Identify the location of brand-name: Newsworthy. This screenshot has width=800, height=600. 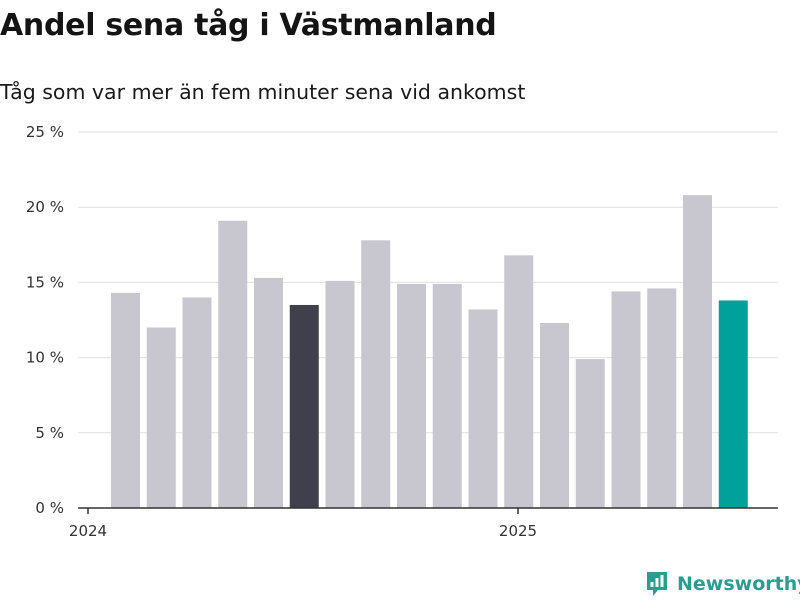
(738, 584).